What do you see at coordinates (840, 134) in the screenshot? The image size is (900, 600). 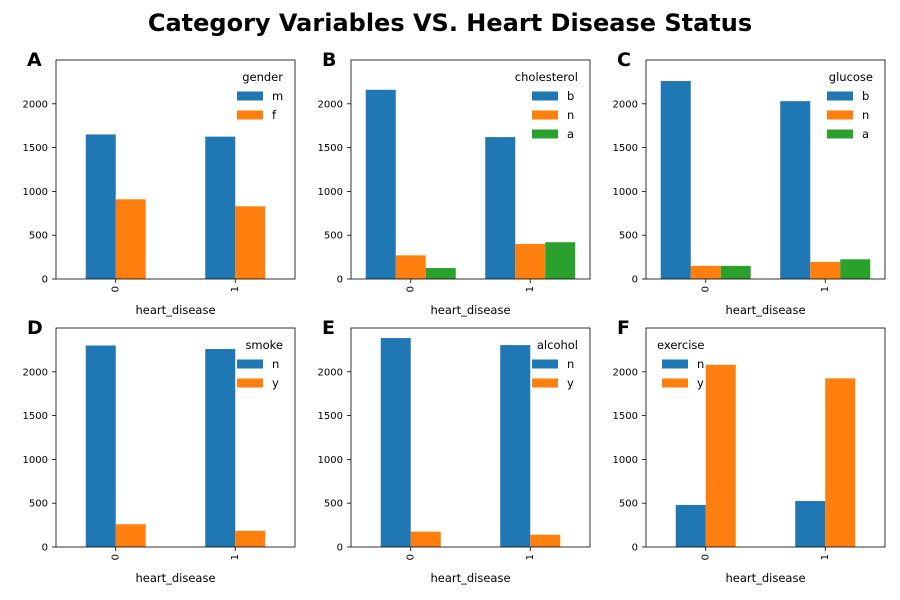 I see `legend-swatch-a` at bounding box center [840, 134].